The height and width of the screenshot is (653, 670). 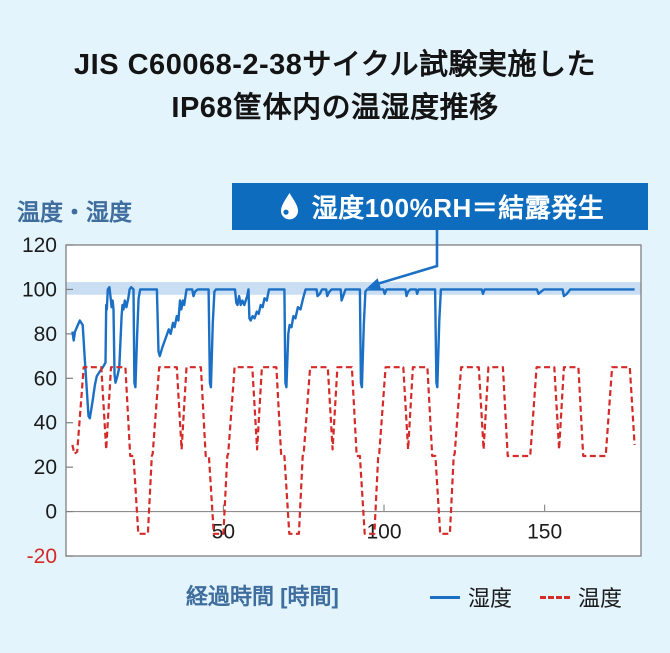 I want to click on y-tick-label: 80, so click(x=45, y=334).